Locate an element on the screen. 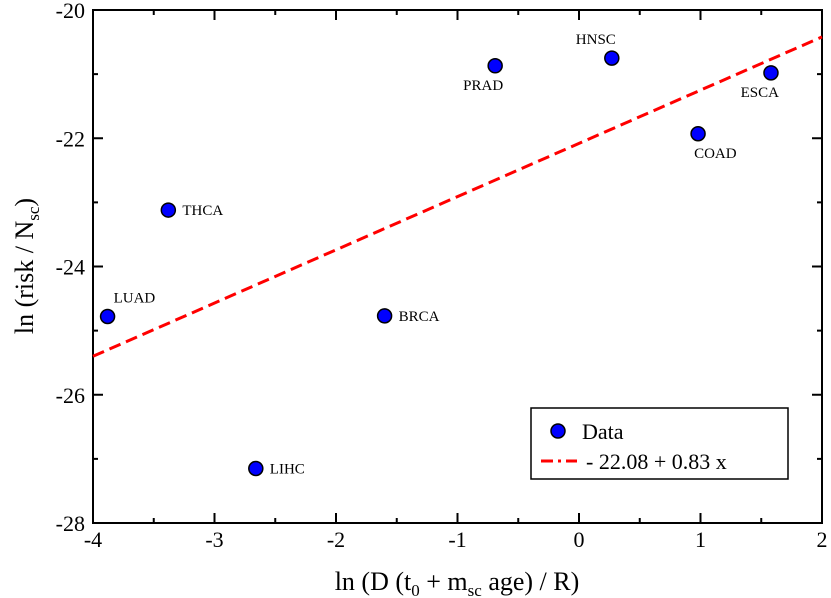 The width and height of the screenshot is (831, 598). x-tick-label: 2 is located at coordinates (822, 539).